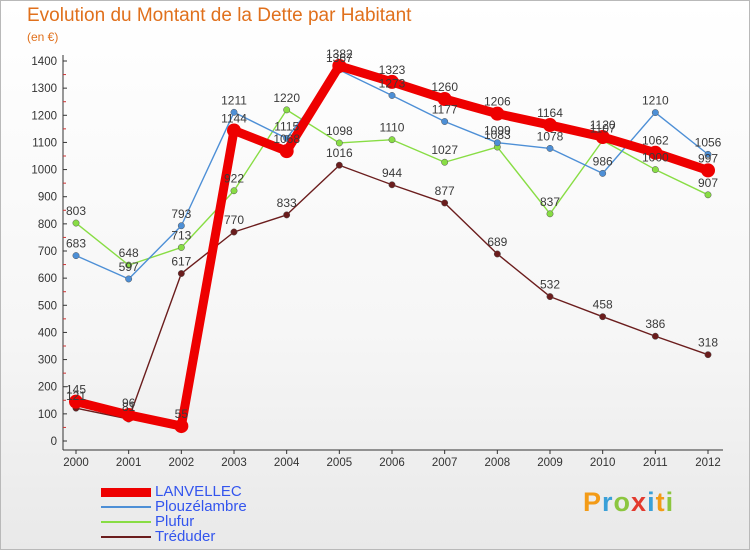  What do you see at coordinates (76, 390) in the screenshot?
I see `data-label: 145` at bounding box center [76, 390].